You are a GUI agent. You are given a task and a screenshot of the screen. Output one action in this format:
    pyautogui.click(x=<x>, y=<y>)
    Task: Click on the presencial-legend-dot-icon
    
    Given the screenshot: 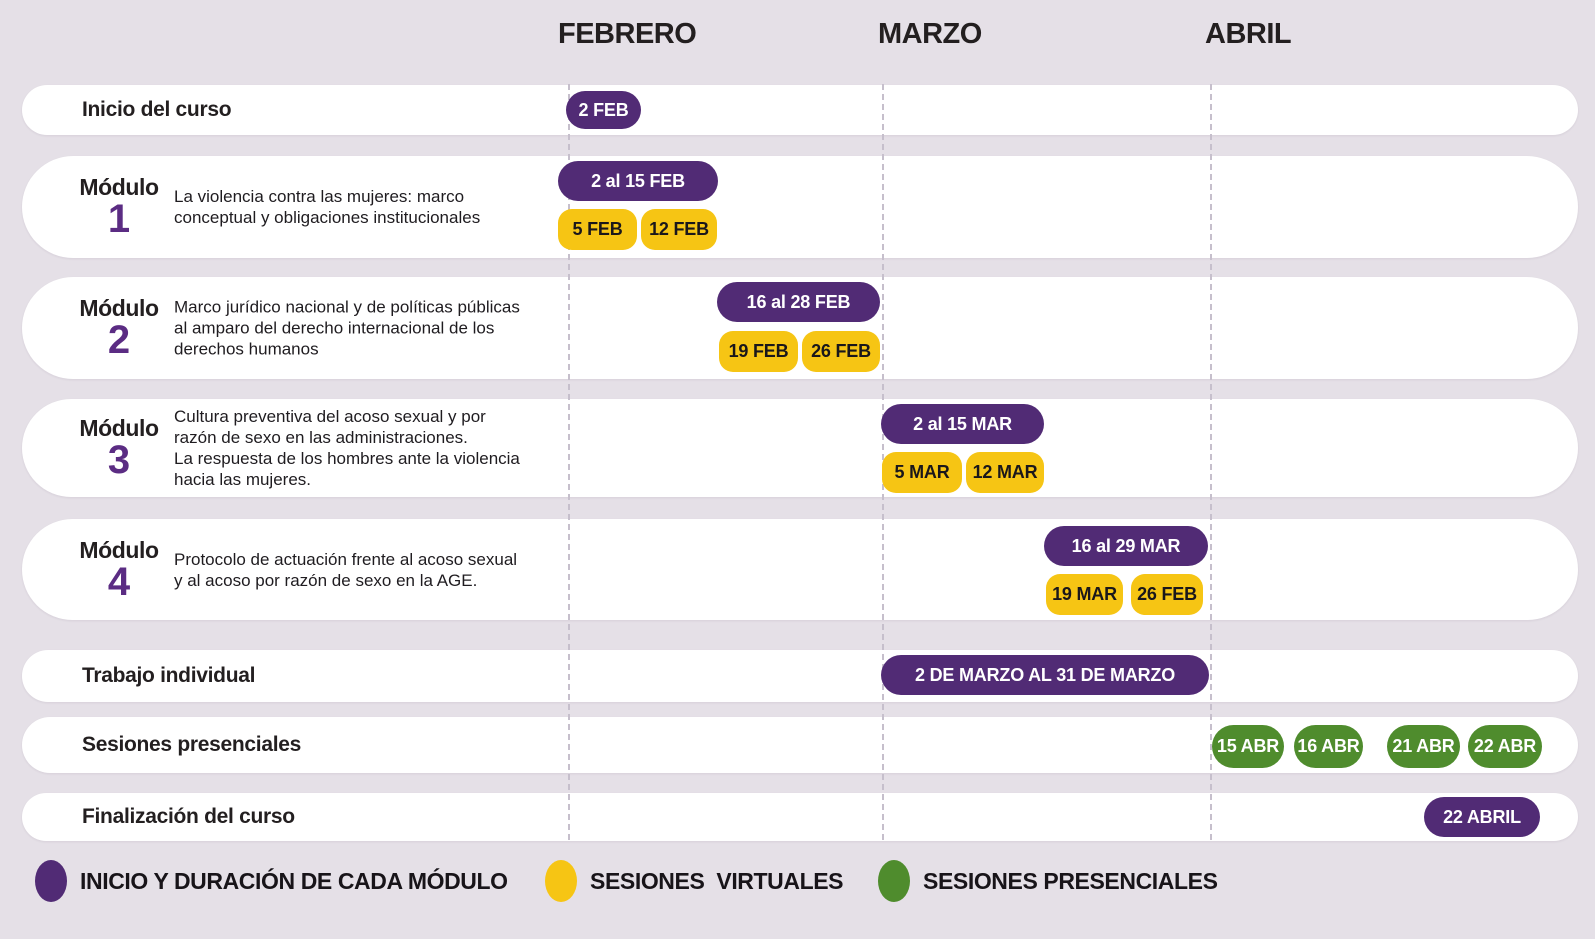 What is the action you would take?
    pyautogui.click(x=894, y=881)
    